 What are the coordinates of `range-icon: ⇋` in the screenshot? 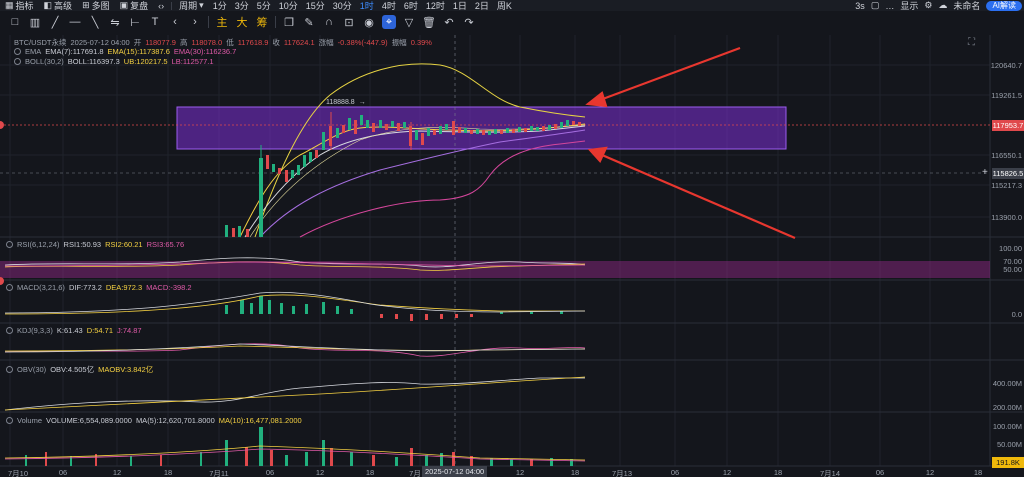 It's located at (115, 22).